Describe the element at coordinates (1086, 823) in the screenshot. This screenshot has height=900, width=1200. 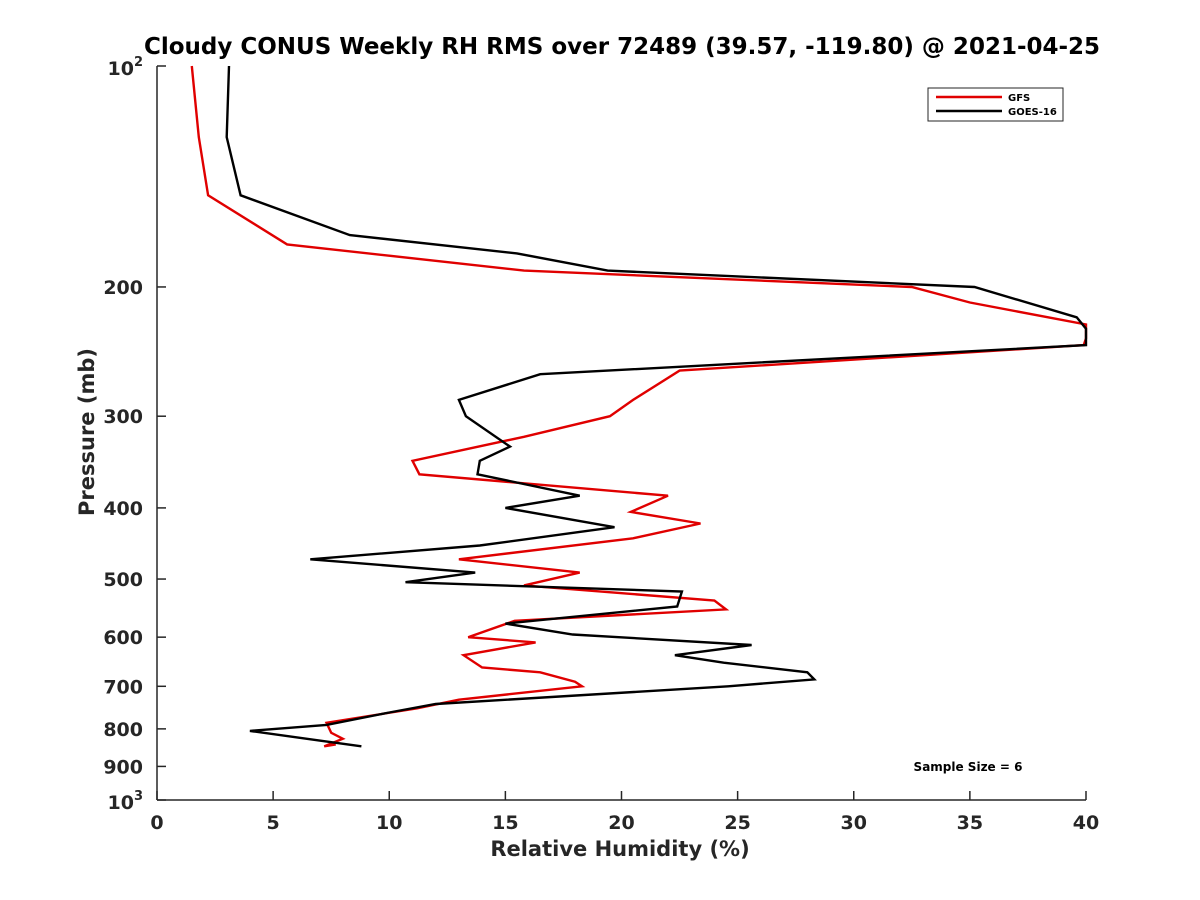
I see `x-tick-label: 40` at that location.